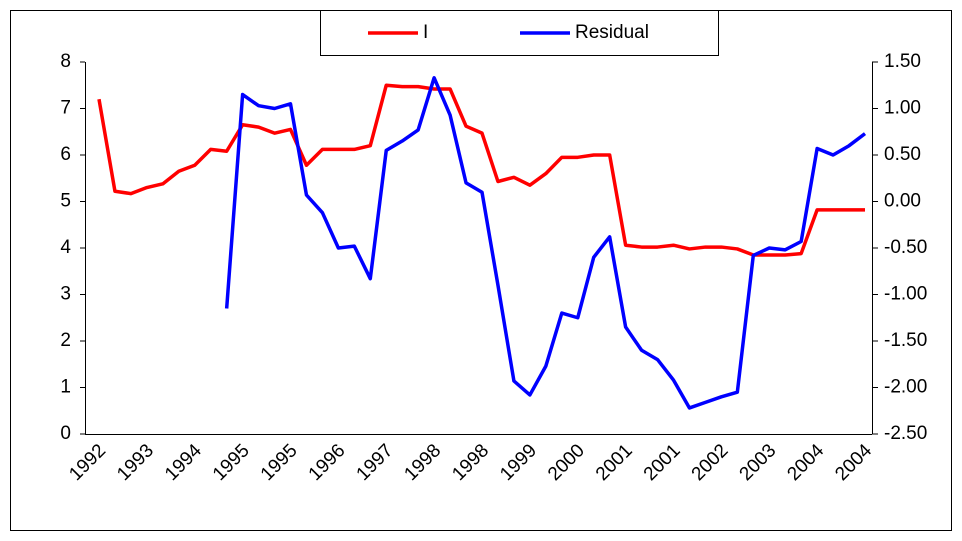 The width and height of the screenshot is (962, 541). I want to click on y-tick-label: 7, so click(65, 108).